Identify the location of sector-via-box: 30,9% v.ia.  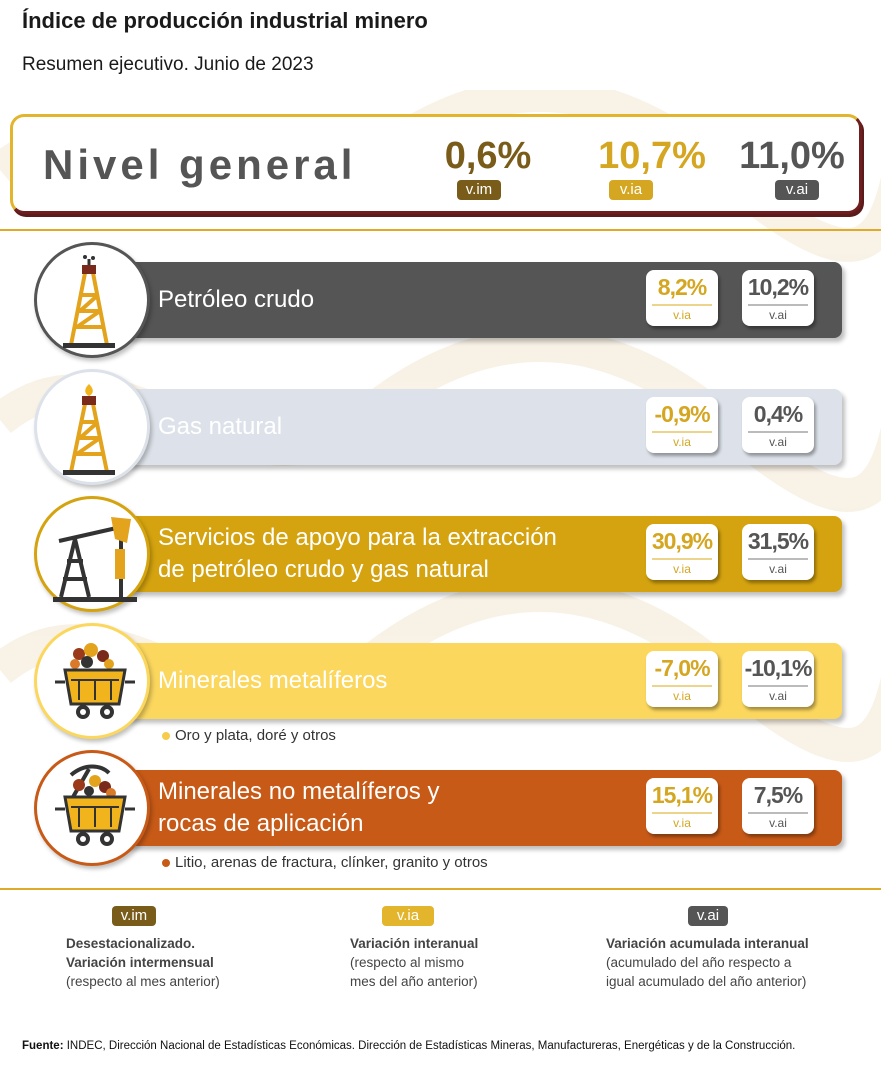
(682, 552).